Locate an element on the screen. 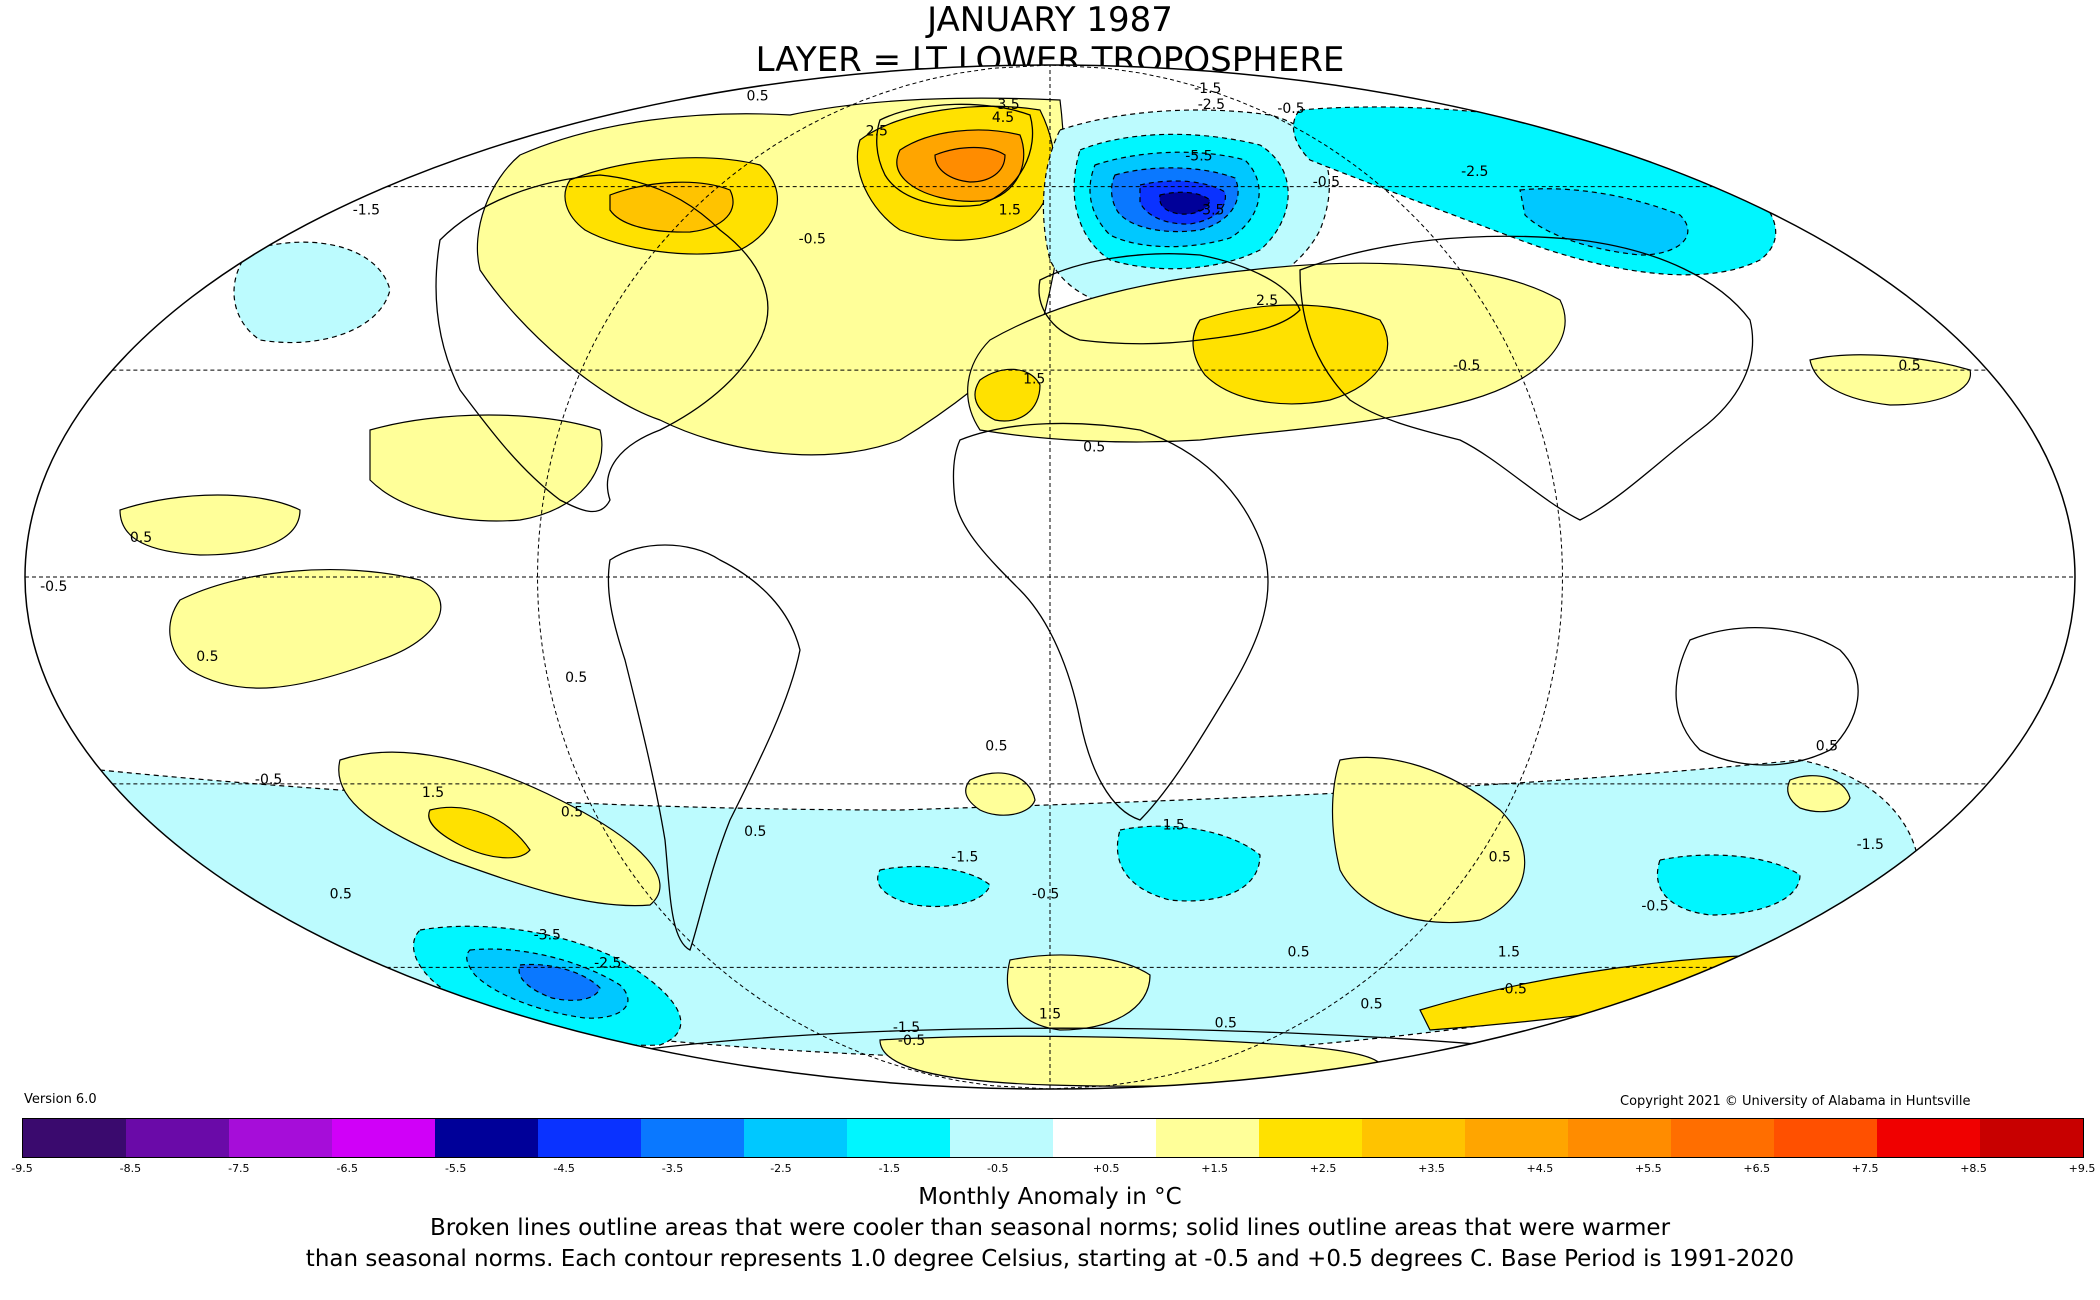 The height and width of the screenshot is (1300, 2100). color-scale-bar is located at coordinates (1053, 1138).